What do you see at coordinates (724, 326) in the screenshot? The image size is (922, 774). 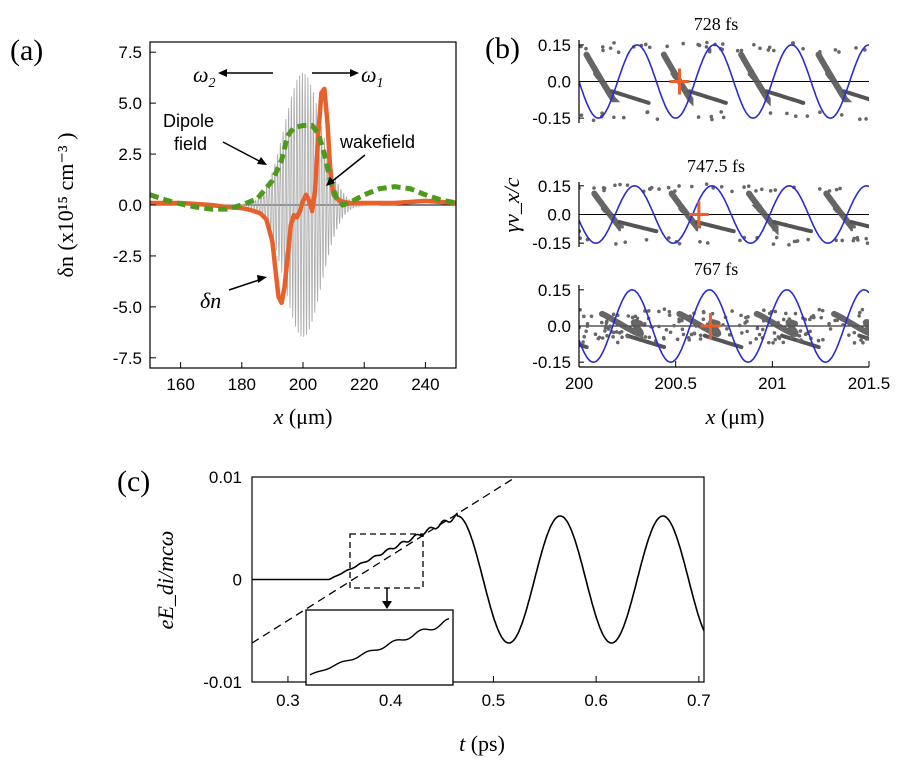 I see `field-wave-line` at bounding box center [724, 326].